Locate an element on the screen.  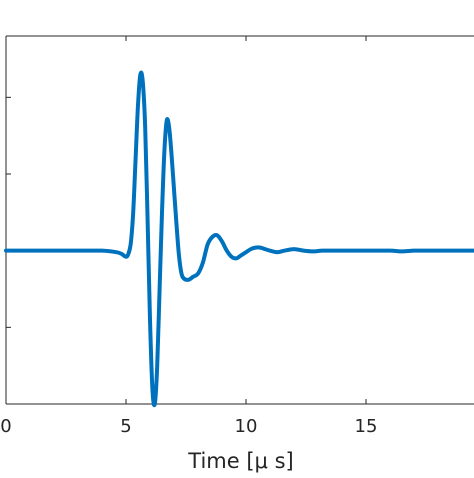
x-tick-label-0: 0 is located at coordinates (5, 426).